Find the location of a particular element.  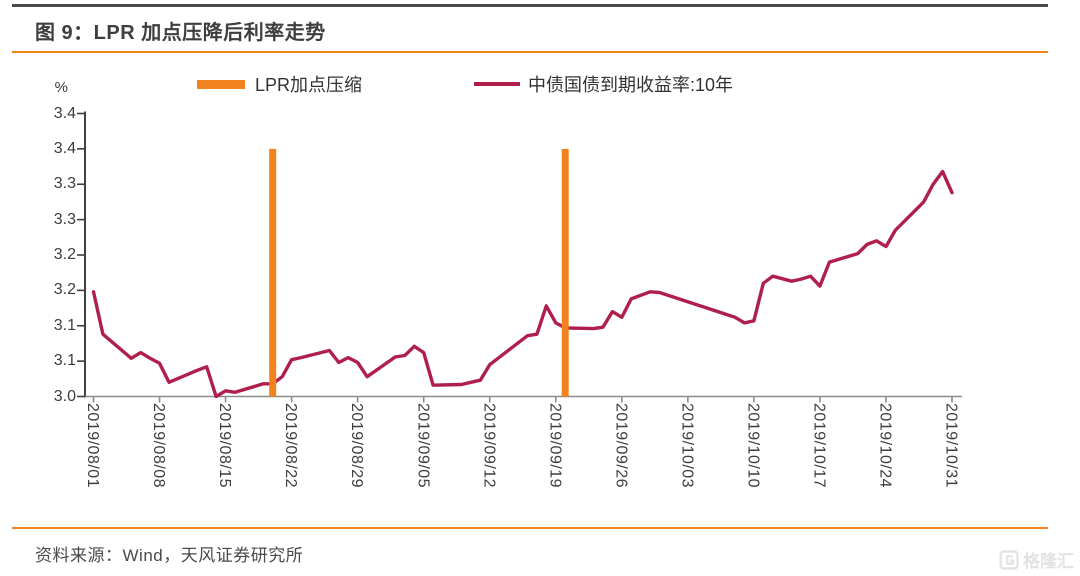

legend-bar-swatch is located at coordinates (221, 84).